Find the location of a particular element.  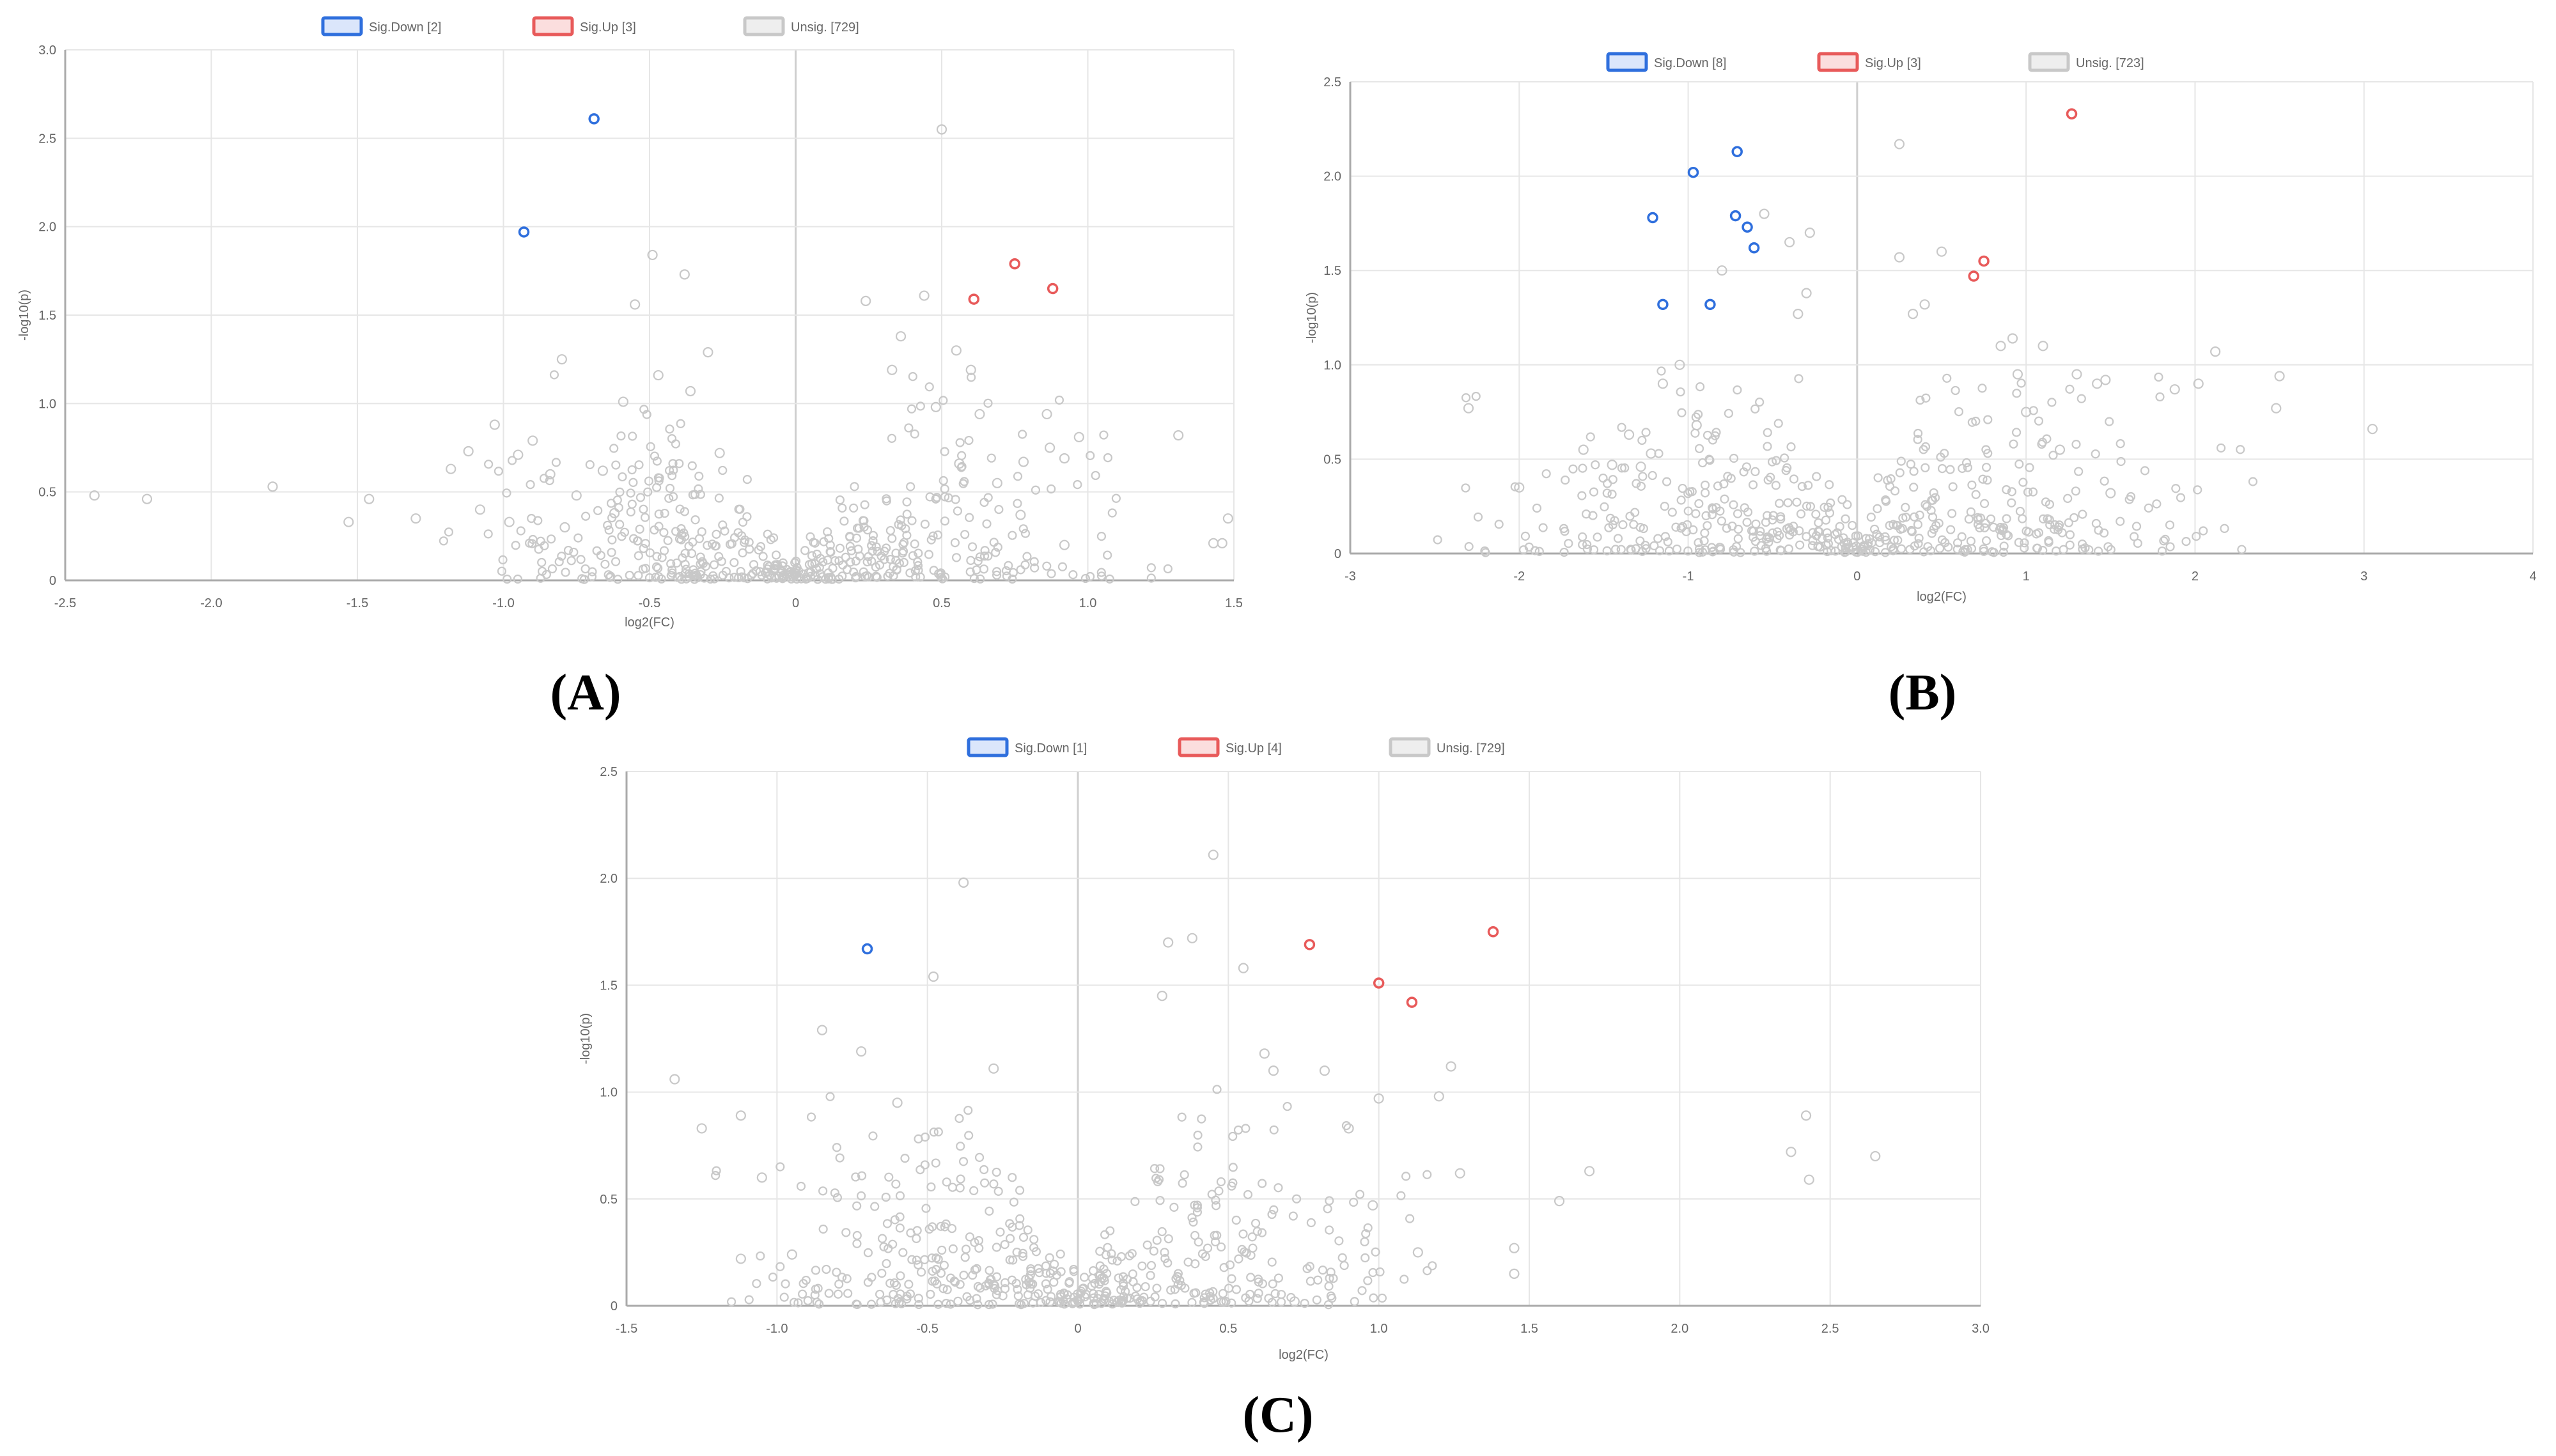

y-tick-label: 1.5 is located at coordinates (47, 316).